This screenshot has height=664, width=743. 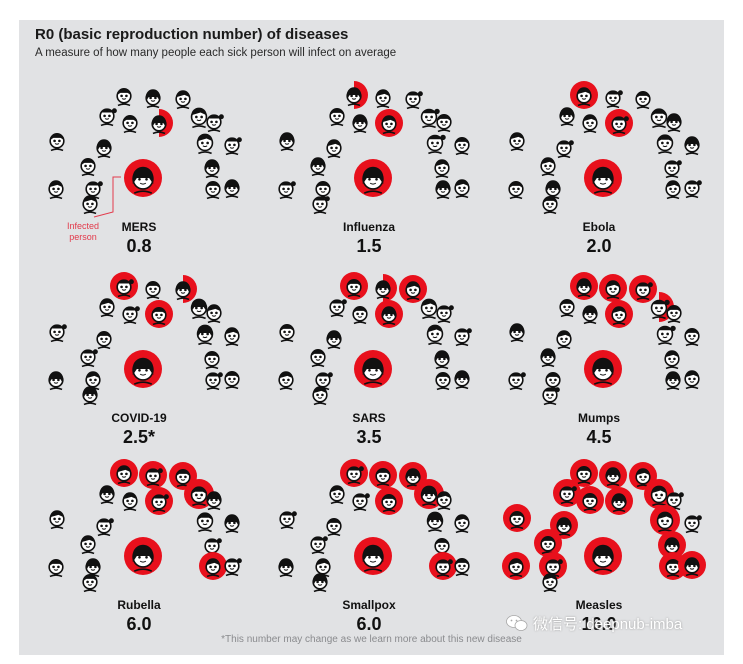 I want to click on infected-person-face-icon, so click(x=603, y=369).